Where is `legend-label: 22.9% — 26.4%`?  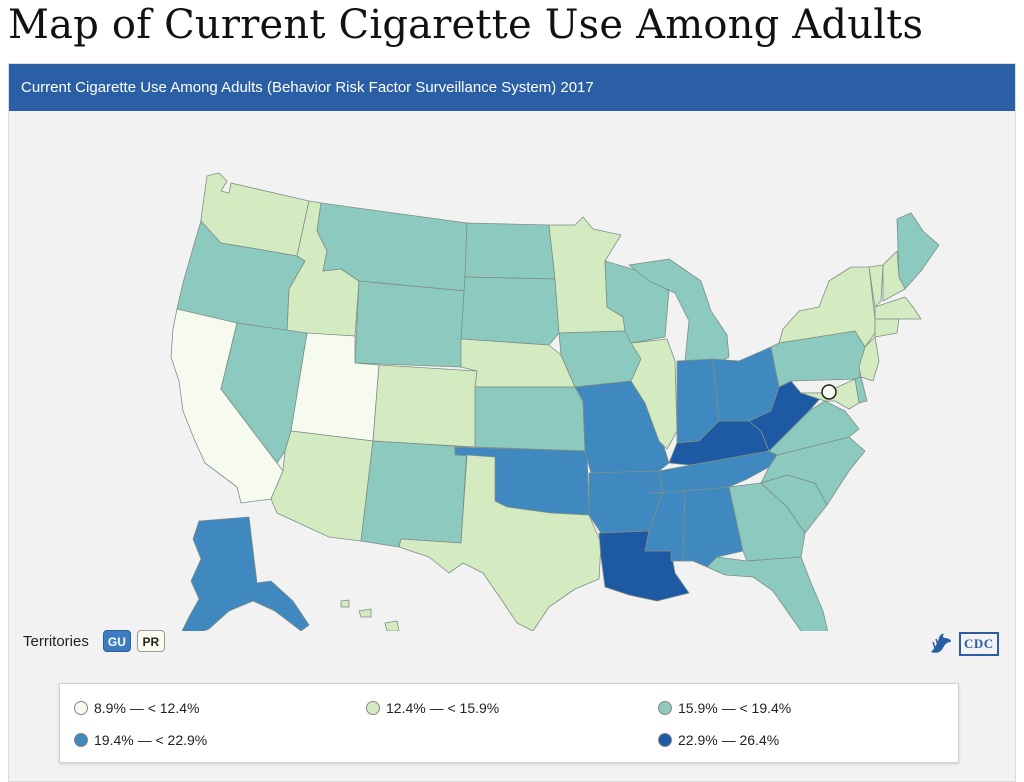
legend-label: 22.9% — 26.4% is located at coordinates (729, 740).